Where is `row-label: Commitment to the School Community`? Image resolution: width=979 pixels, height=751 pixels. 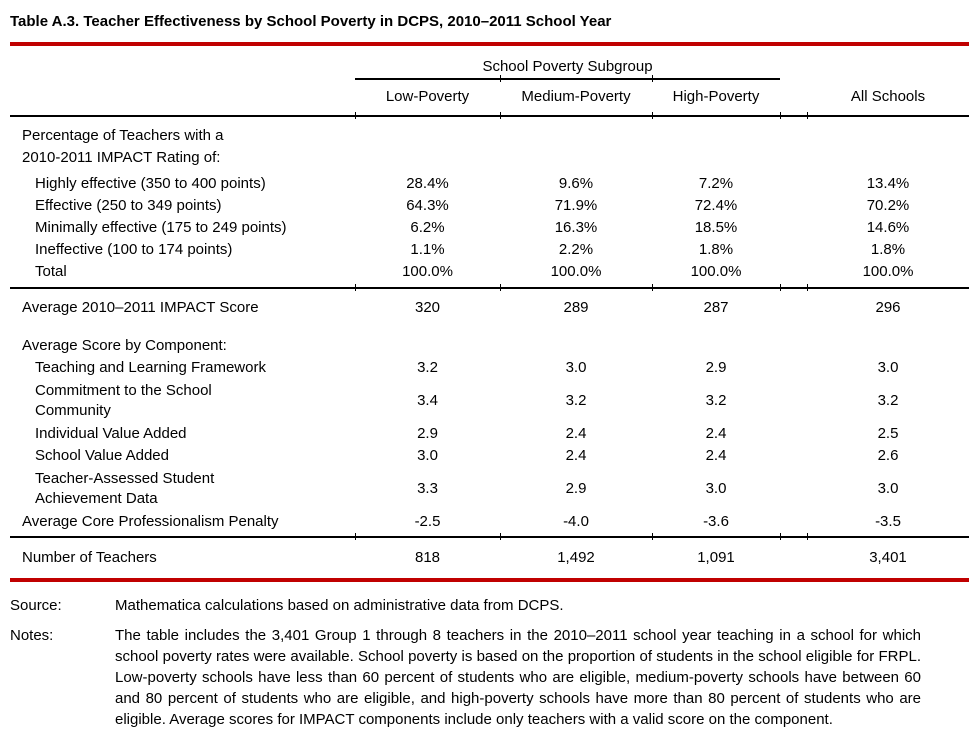
row-label: Commitment to the School Community is located at coordinates (182, 401).